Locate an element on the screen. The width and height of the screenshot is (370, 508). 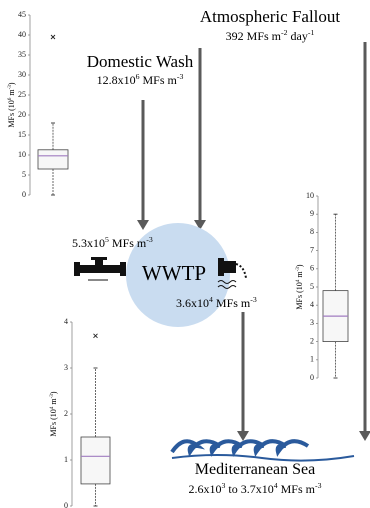
y-tick-label: 20 is located at coordinates (22, 114).